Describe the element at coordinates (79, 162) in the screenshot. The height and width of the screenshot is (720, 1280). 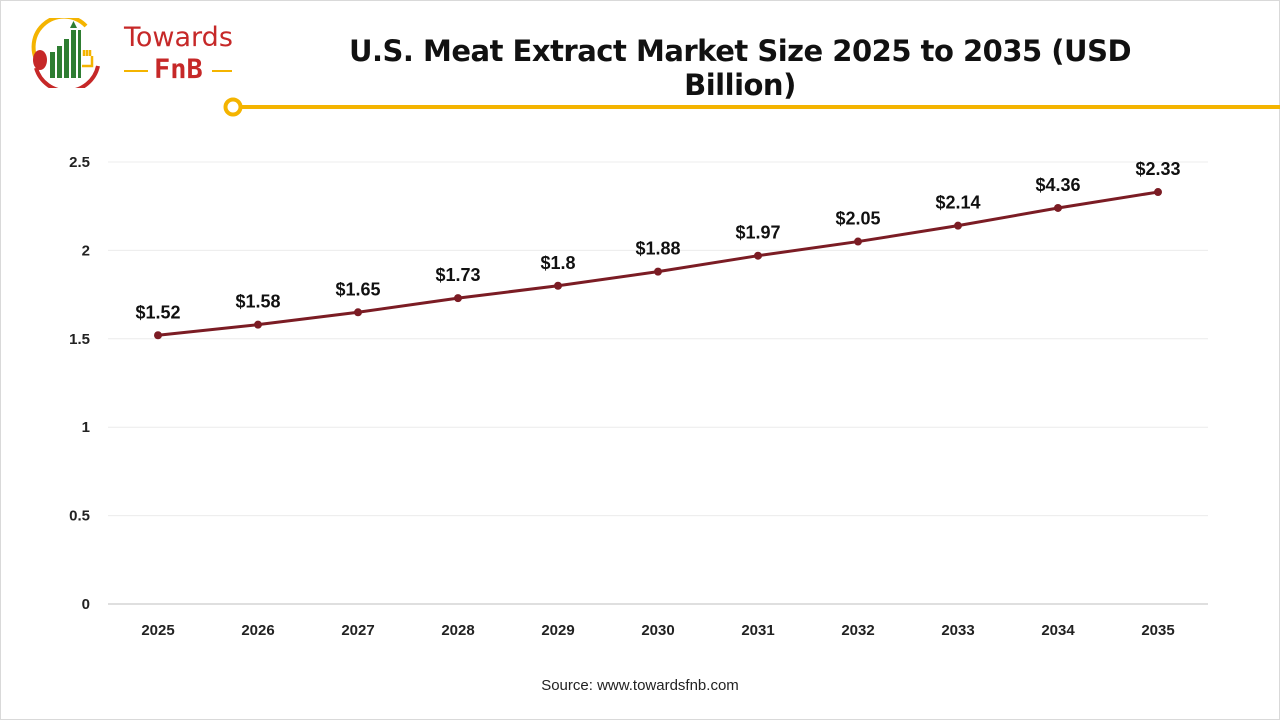
I see `y-tick-label: 2.5` at that location.